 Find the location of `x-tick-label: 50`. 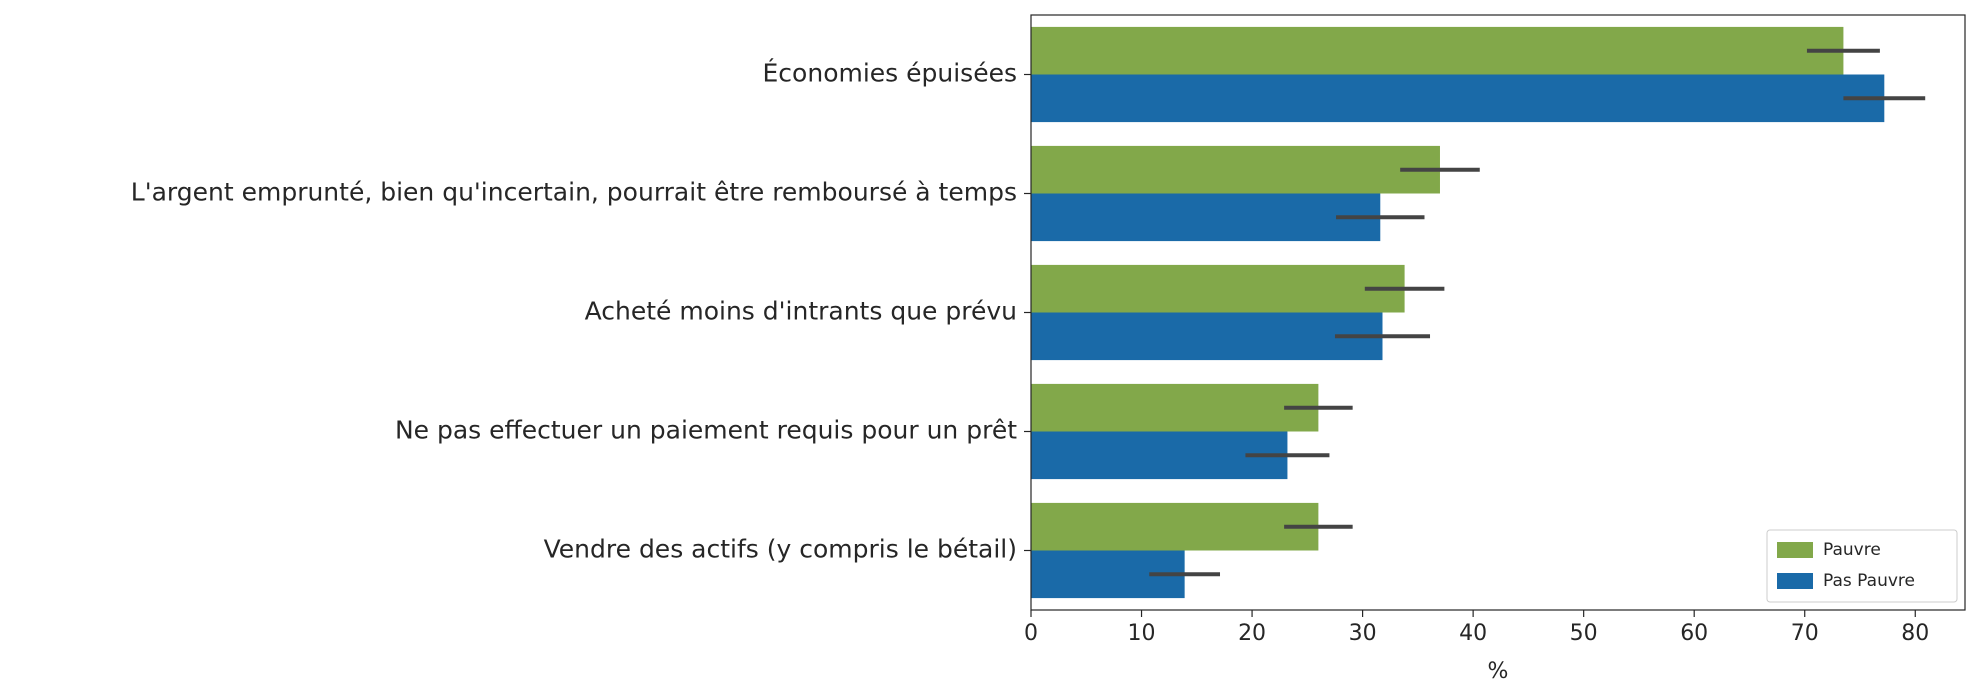

x-tick-label: 50 is located at coordinates (1584, 633).